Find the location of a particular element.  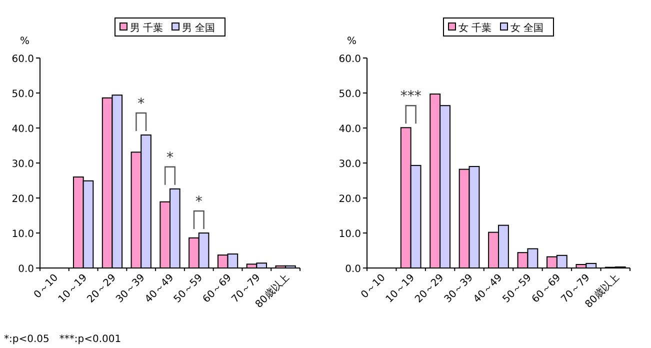

legend-label: 男 千葉 is located at coordinates (147, 28).